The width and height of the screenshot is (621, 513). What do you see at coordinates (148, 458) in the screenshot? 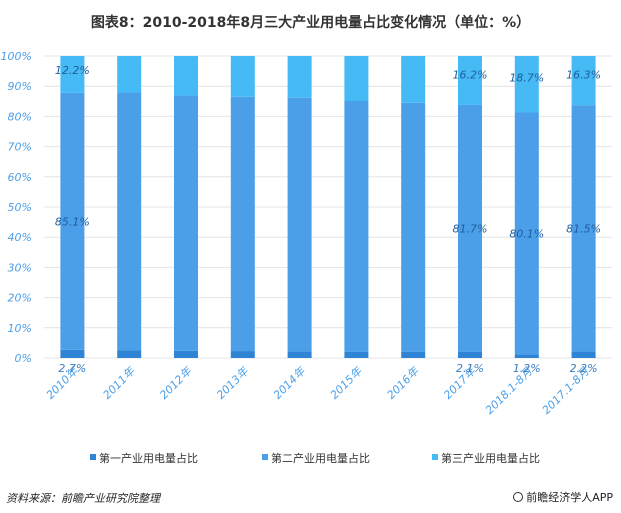
I see `legend-label: 第一产业用电量占比` at bounding box center [148, 458].